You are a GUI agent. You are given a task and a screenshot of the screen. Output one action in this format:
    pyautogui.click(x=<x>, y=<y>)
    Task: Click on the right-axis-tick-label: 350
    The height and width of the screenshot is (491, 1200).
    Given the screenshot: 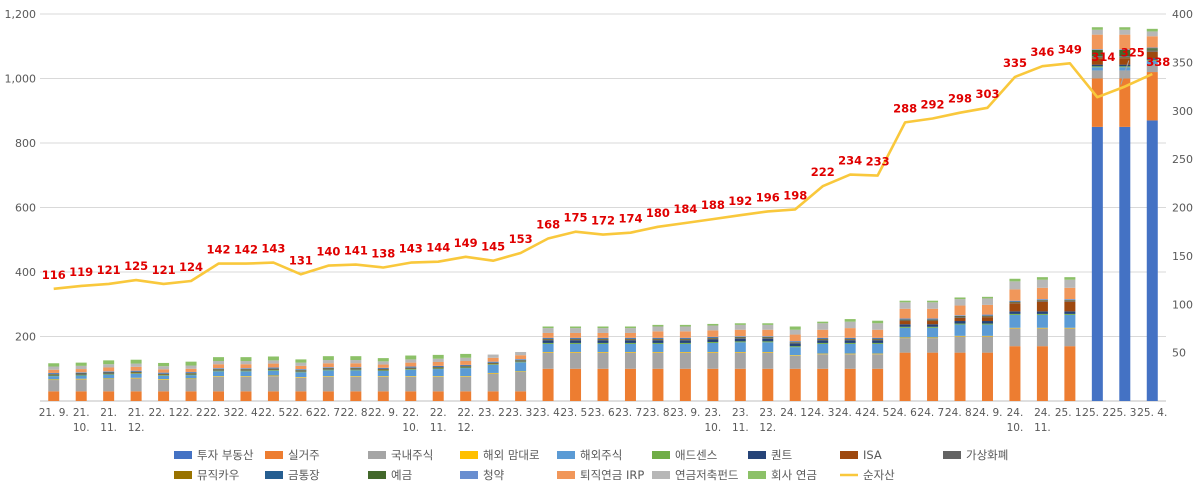 What is the action you would take?
    pyautogui.click(x=1182, y=62)
    